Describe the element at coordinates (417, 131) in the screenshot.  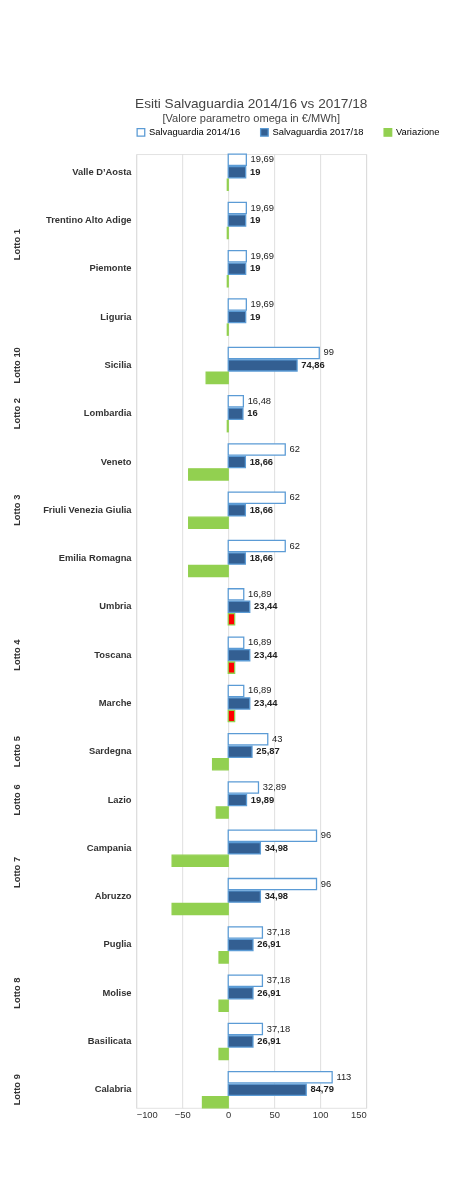
I see `legend-label: Variazione` at that location.